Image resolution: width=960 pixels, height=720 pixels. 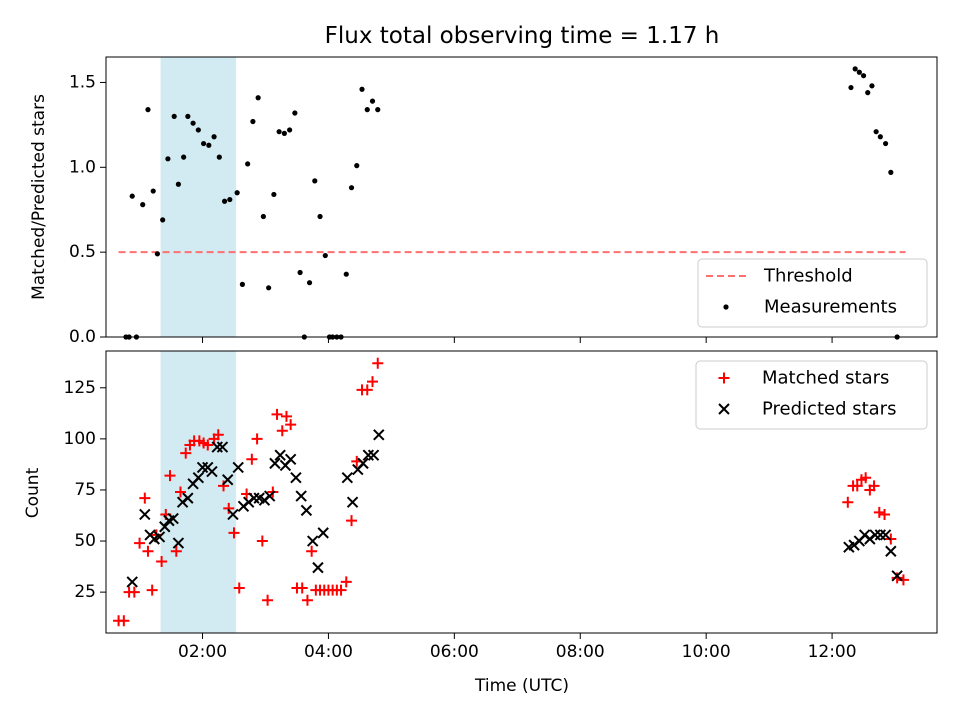 What do you see at coordinates (39, 197) in the screenshot?
I see `top-y-axis-label: Matched/Predicted stars` at bounding box center [39, 197].